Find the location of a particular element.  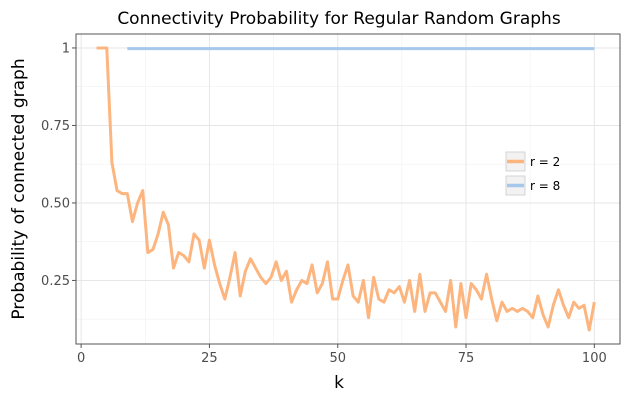

legend-label-0: r = 2 is located at coordinates (545, 162).